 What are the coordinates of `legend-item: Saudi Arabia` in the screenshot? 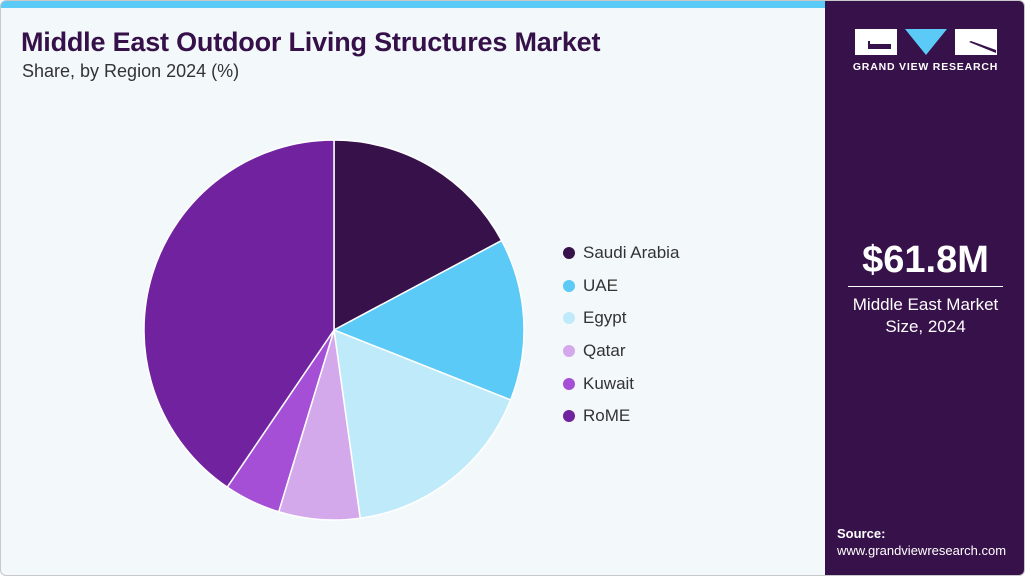 It's located at (621, 253).